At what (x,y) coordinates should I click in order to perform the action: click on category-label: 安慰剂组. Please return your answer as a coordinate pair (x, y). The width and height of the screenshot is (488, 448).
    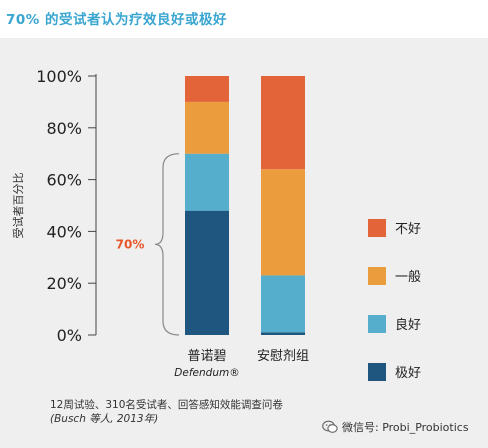
    Looking at the image, I should click on (283, 356).